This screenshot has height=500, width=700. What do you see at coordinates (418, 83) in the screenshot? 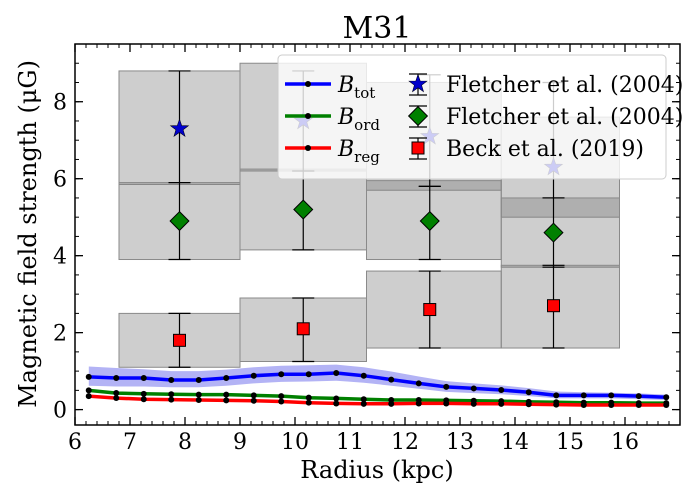
I see `legend-marker-star` at bounding box center [418, 83].